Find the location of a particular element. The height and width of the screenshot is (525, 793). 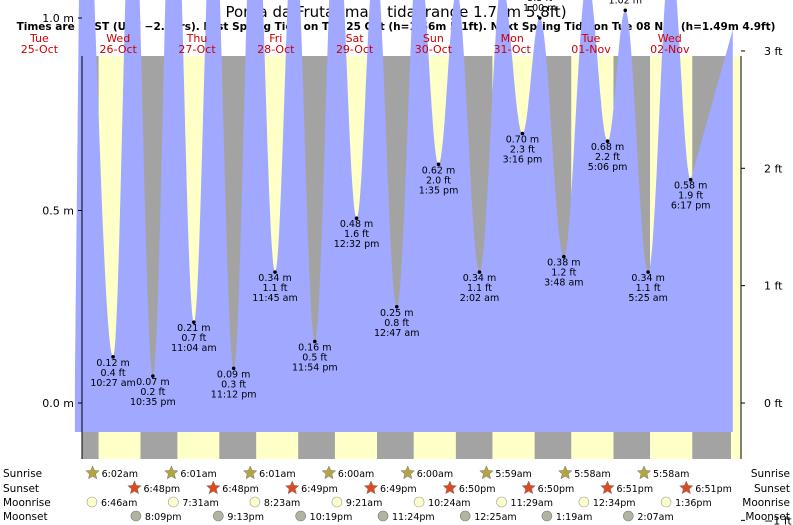

low-tide-label: 0.25 m is located at coordinates (396, 313).